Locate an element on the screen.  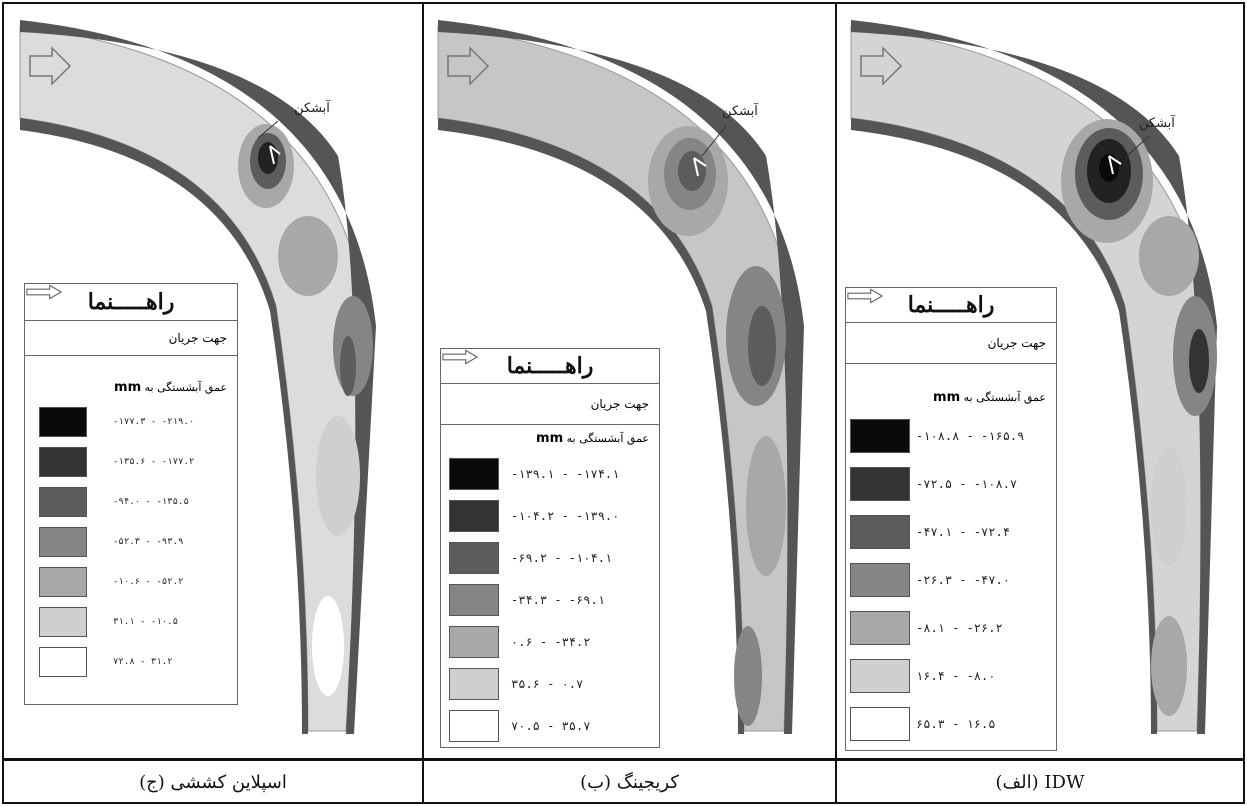
legend-row: -۹۴.۰ - -۱۳۵.۵ is located at coordinates (138, 502).